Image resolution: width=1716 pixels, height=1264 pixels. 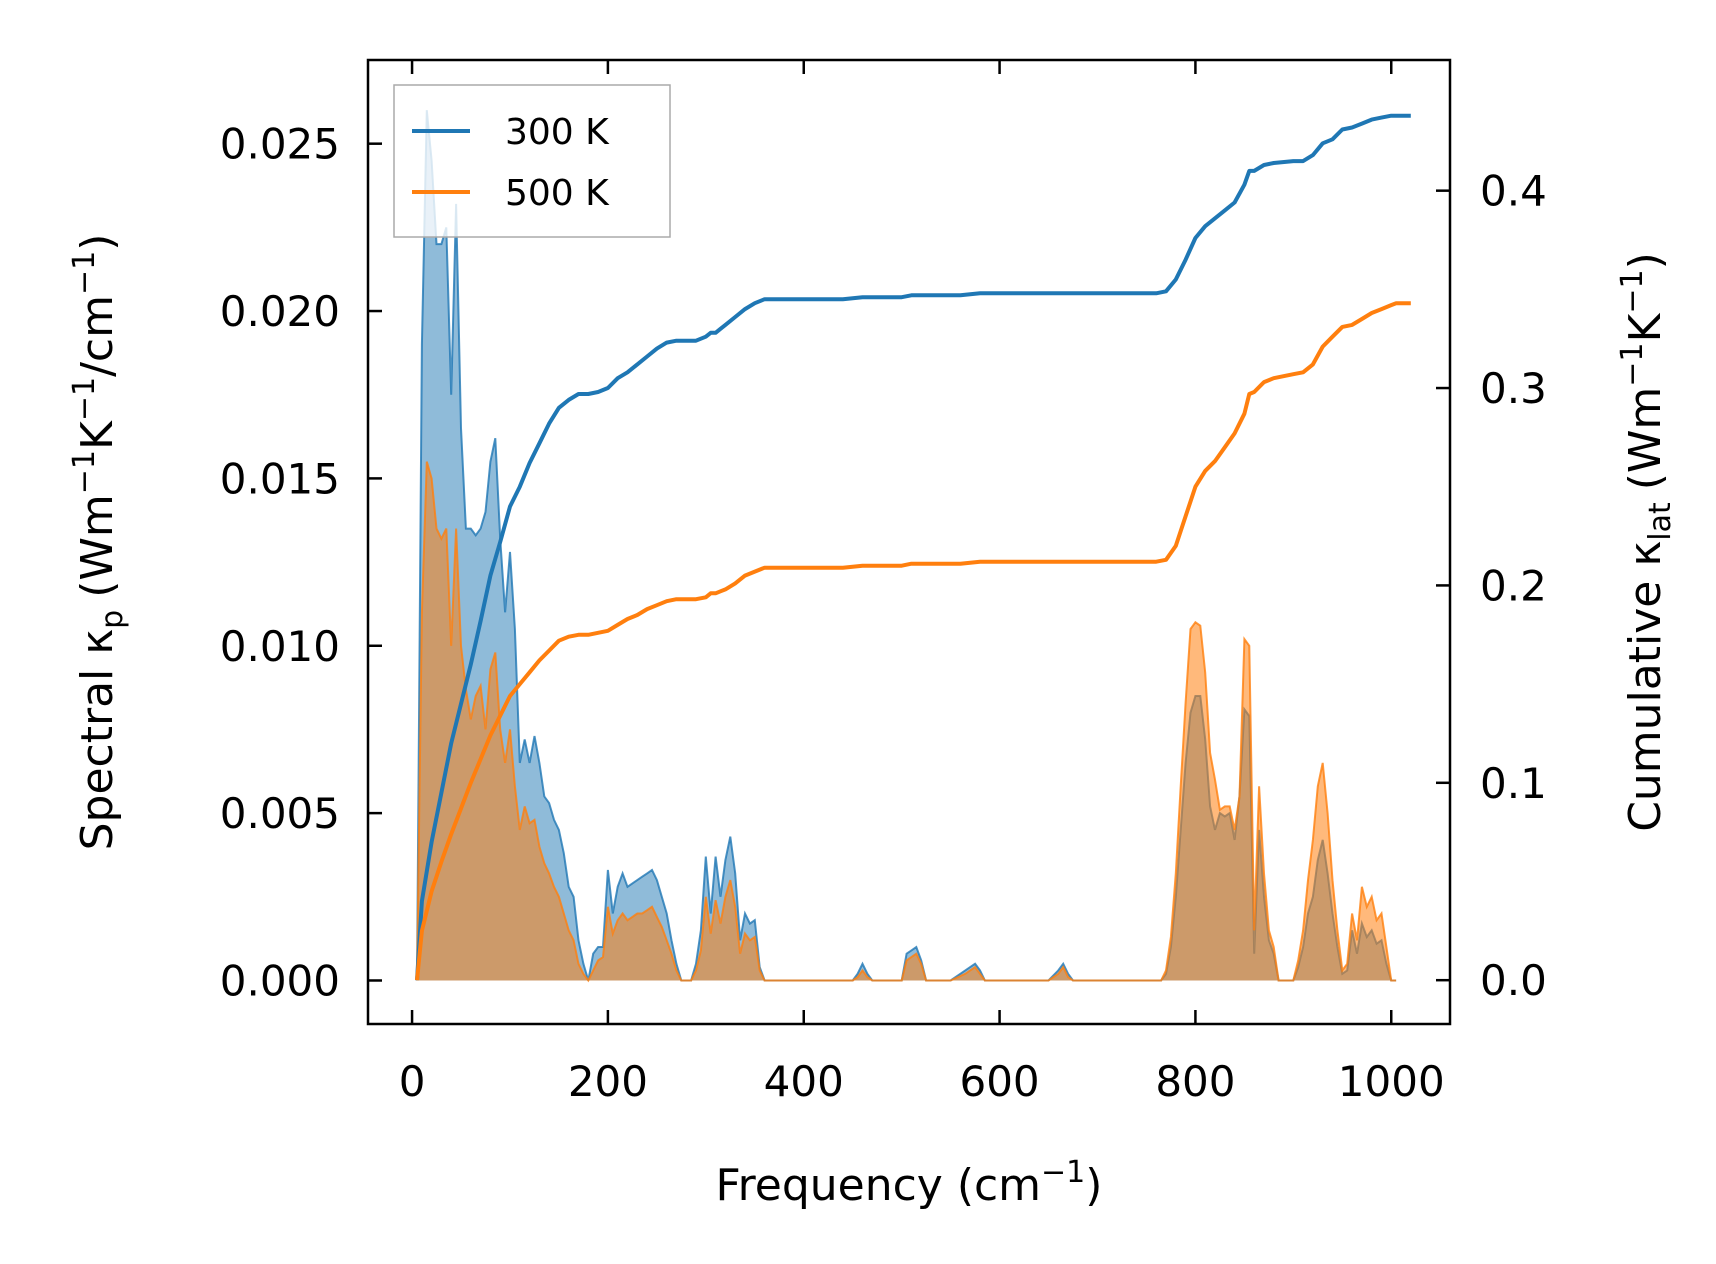 I want to click on left-y-label-text: Spectral κ, so click(x=97, y=740).